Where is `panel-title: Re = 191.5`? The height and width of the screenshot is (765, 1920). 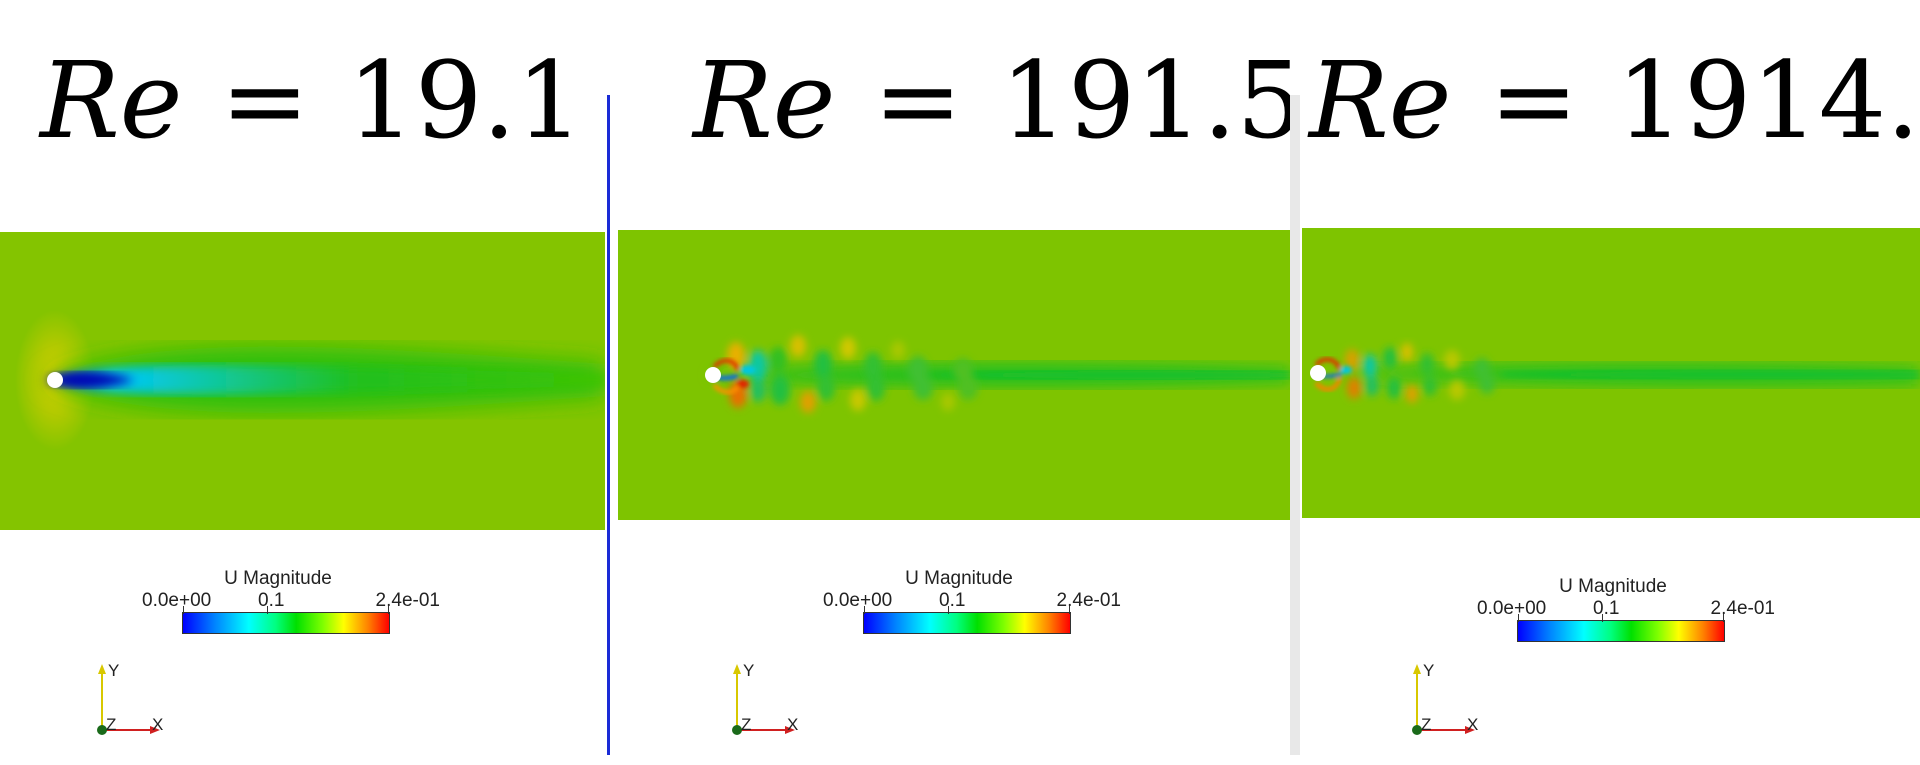
panel-title: Re = 191.5 is located at coordinates (998, 101).